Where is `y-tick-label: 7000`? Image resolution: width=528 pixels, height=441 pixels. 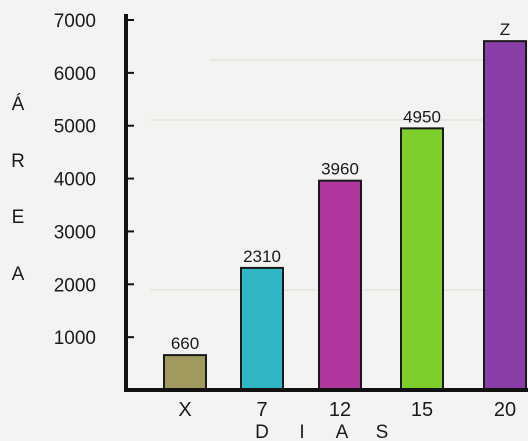 y-tick-label: 7000 is located at coordinates (75, 21).